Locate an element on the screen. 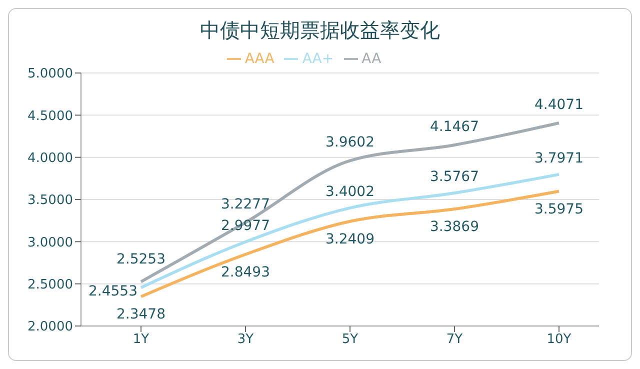 The image size is (640, 369). data-label: 3.5975 is located at coordinates (559, 209).